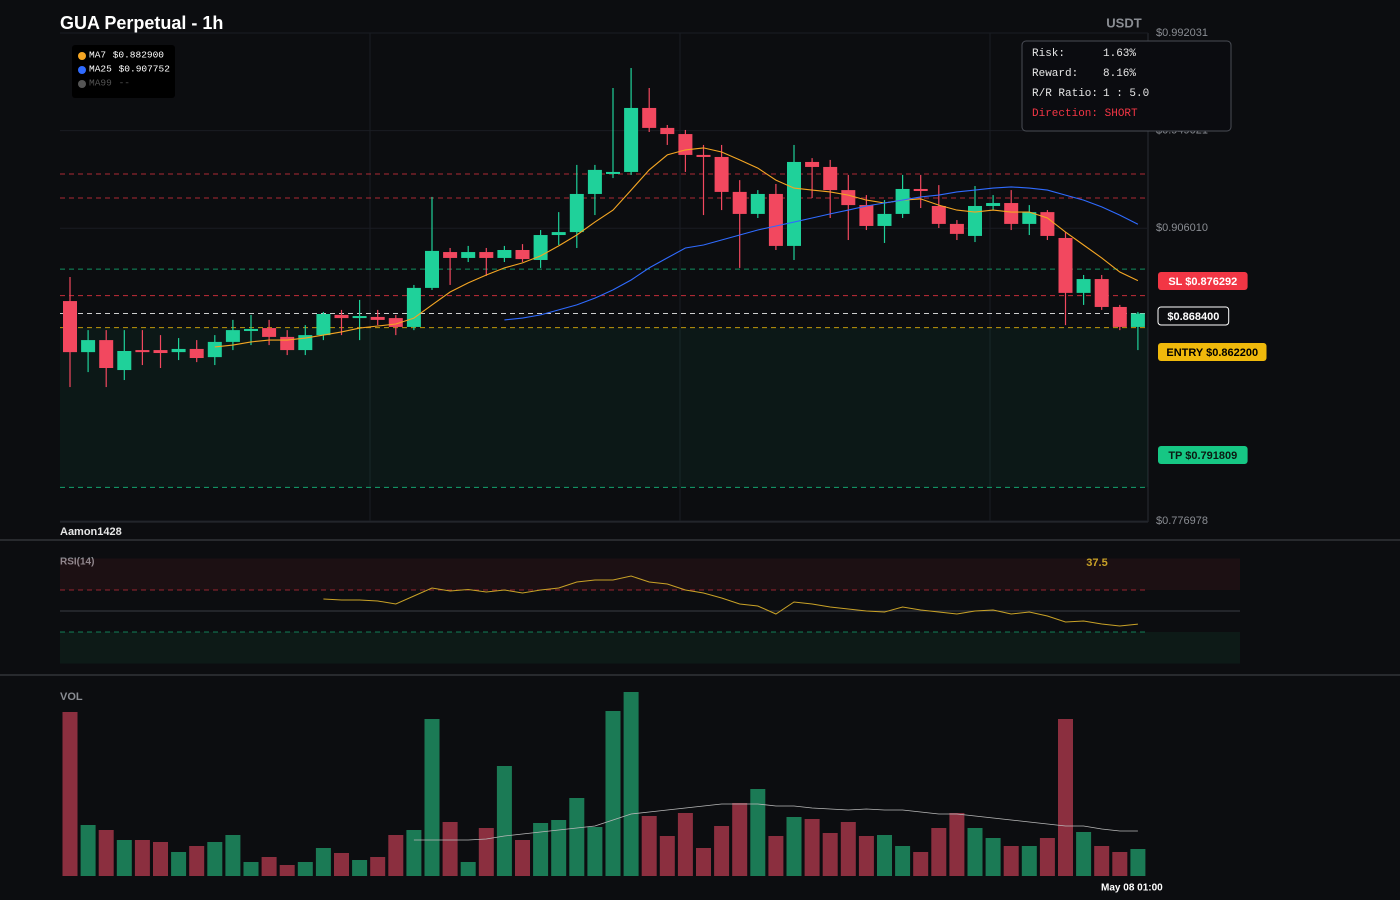  I want to click on chart-title: GUA Perpetual - 1h, so click(141, 23).